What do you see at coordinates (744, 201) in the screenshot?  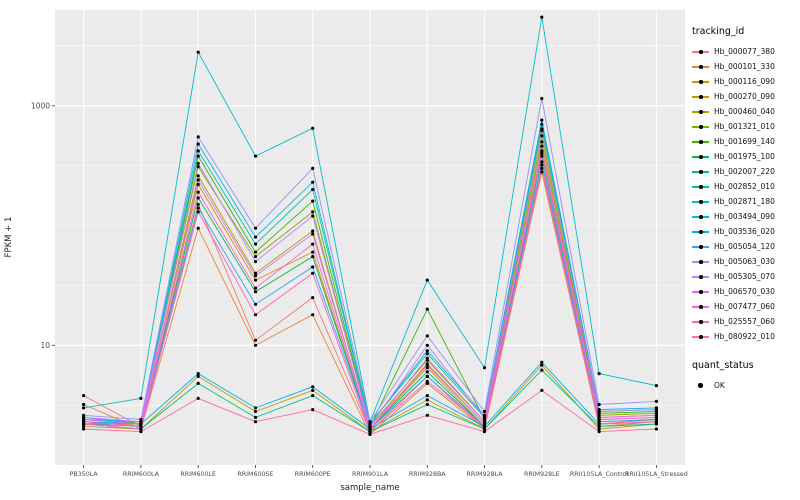 I see `legend-item-label: Hb_002871_180` at bounding box center [744, 201].